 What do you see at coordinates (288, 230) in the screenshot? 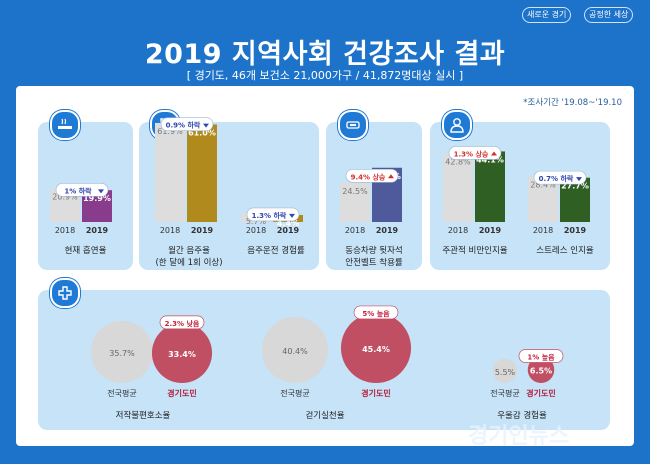
I see `tick-label-drunk-driving-2019: 2019` at bounding box center [288, 230].